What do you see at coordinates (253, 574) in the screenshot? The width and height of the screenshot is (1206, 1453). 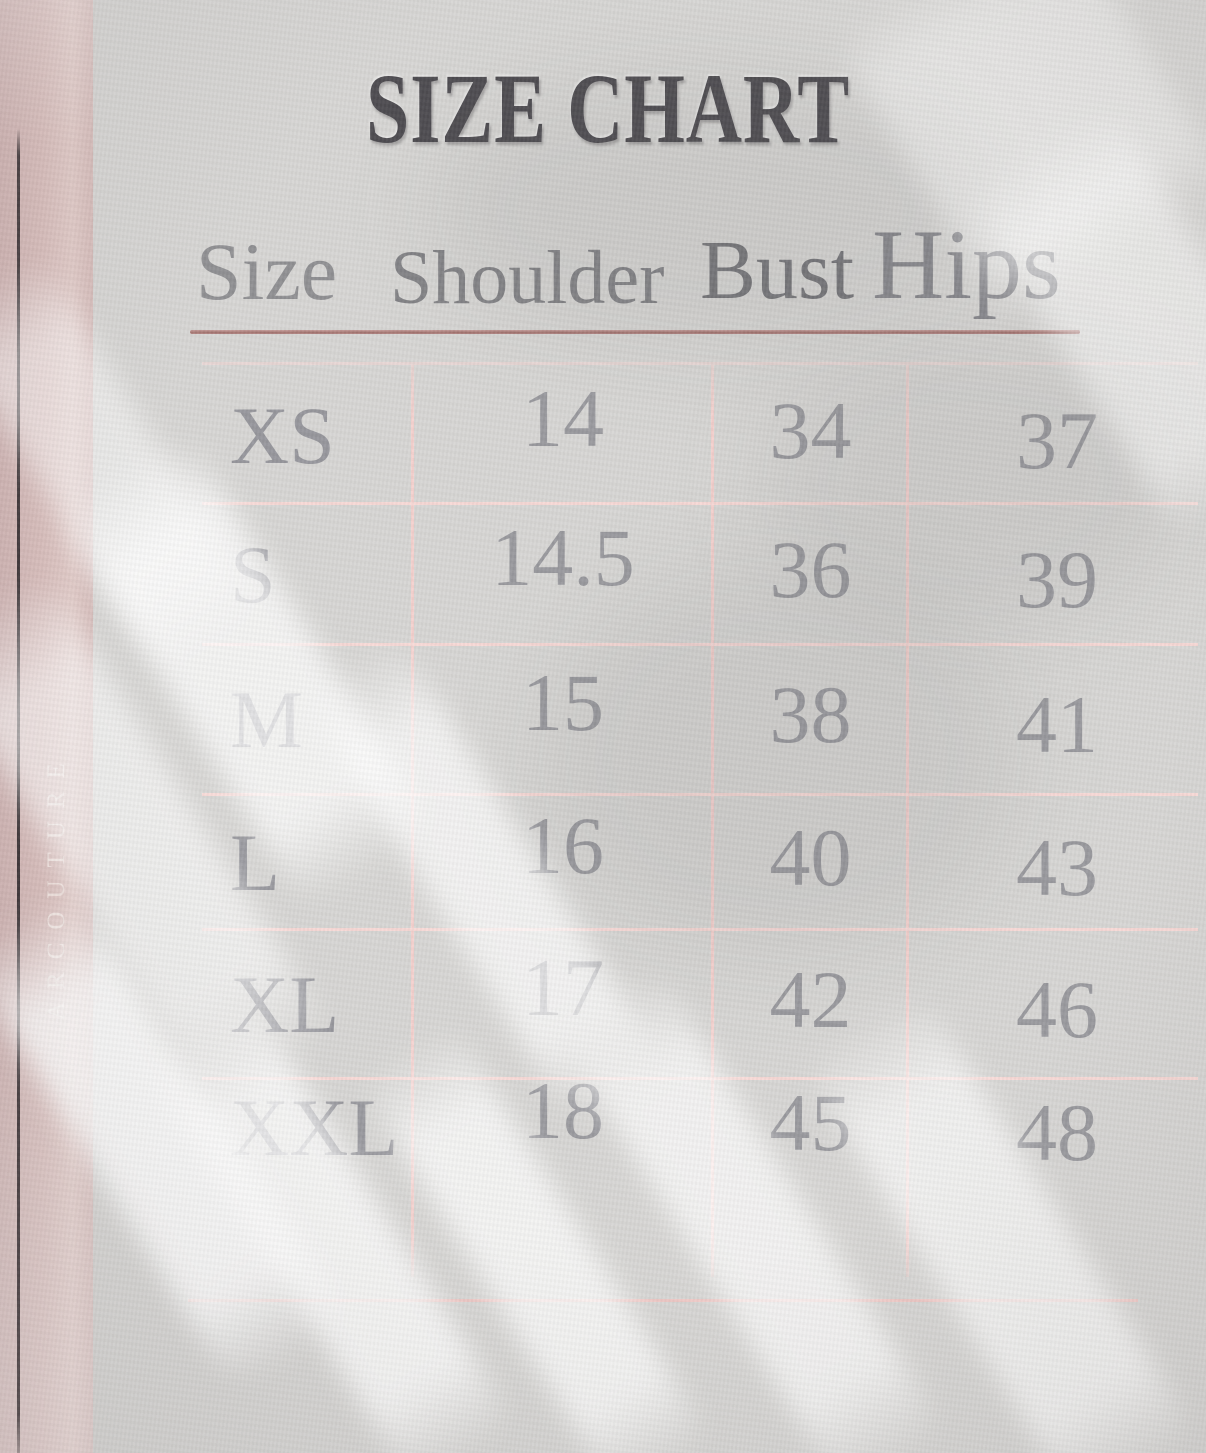 I see `size-cell: S` at bounding box center [253, 574].